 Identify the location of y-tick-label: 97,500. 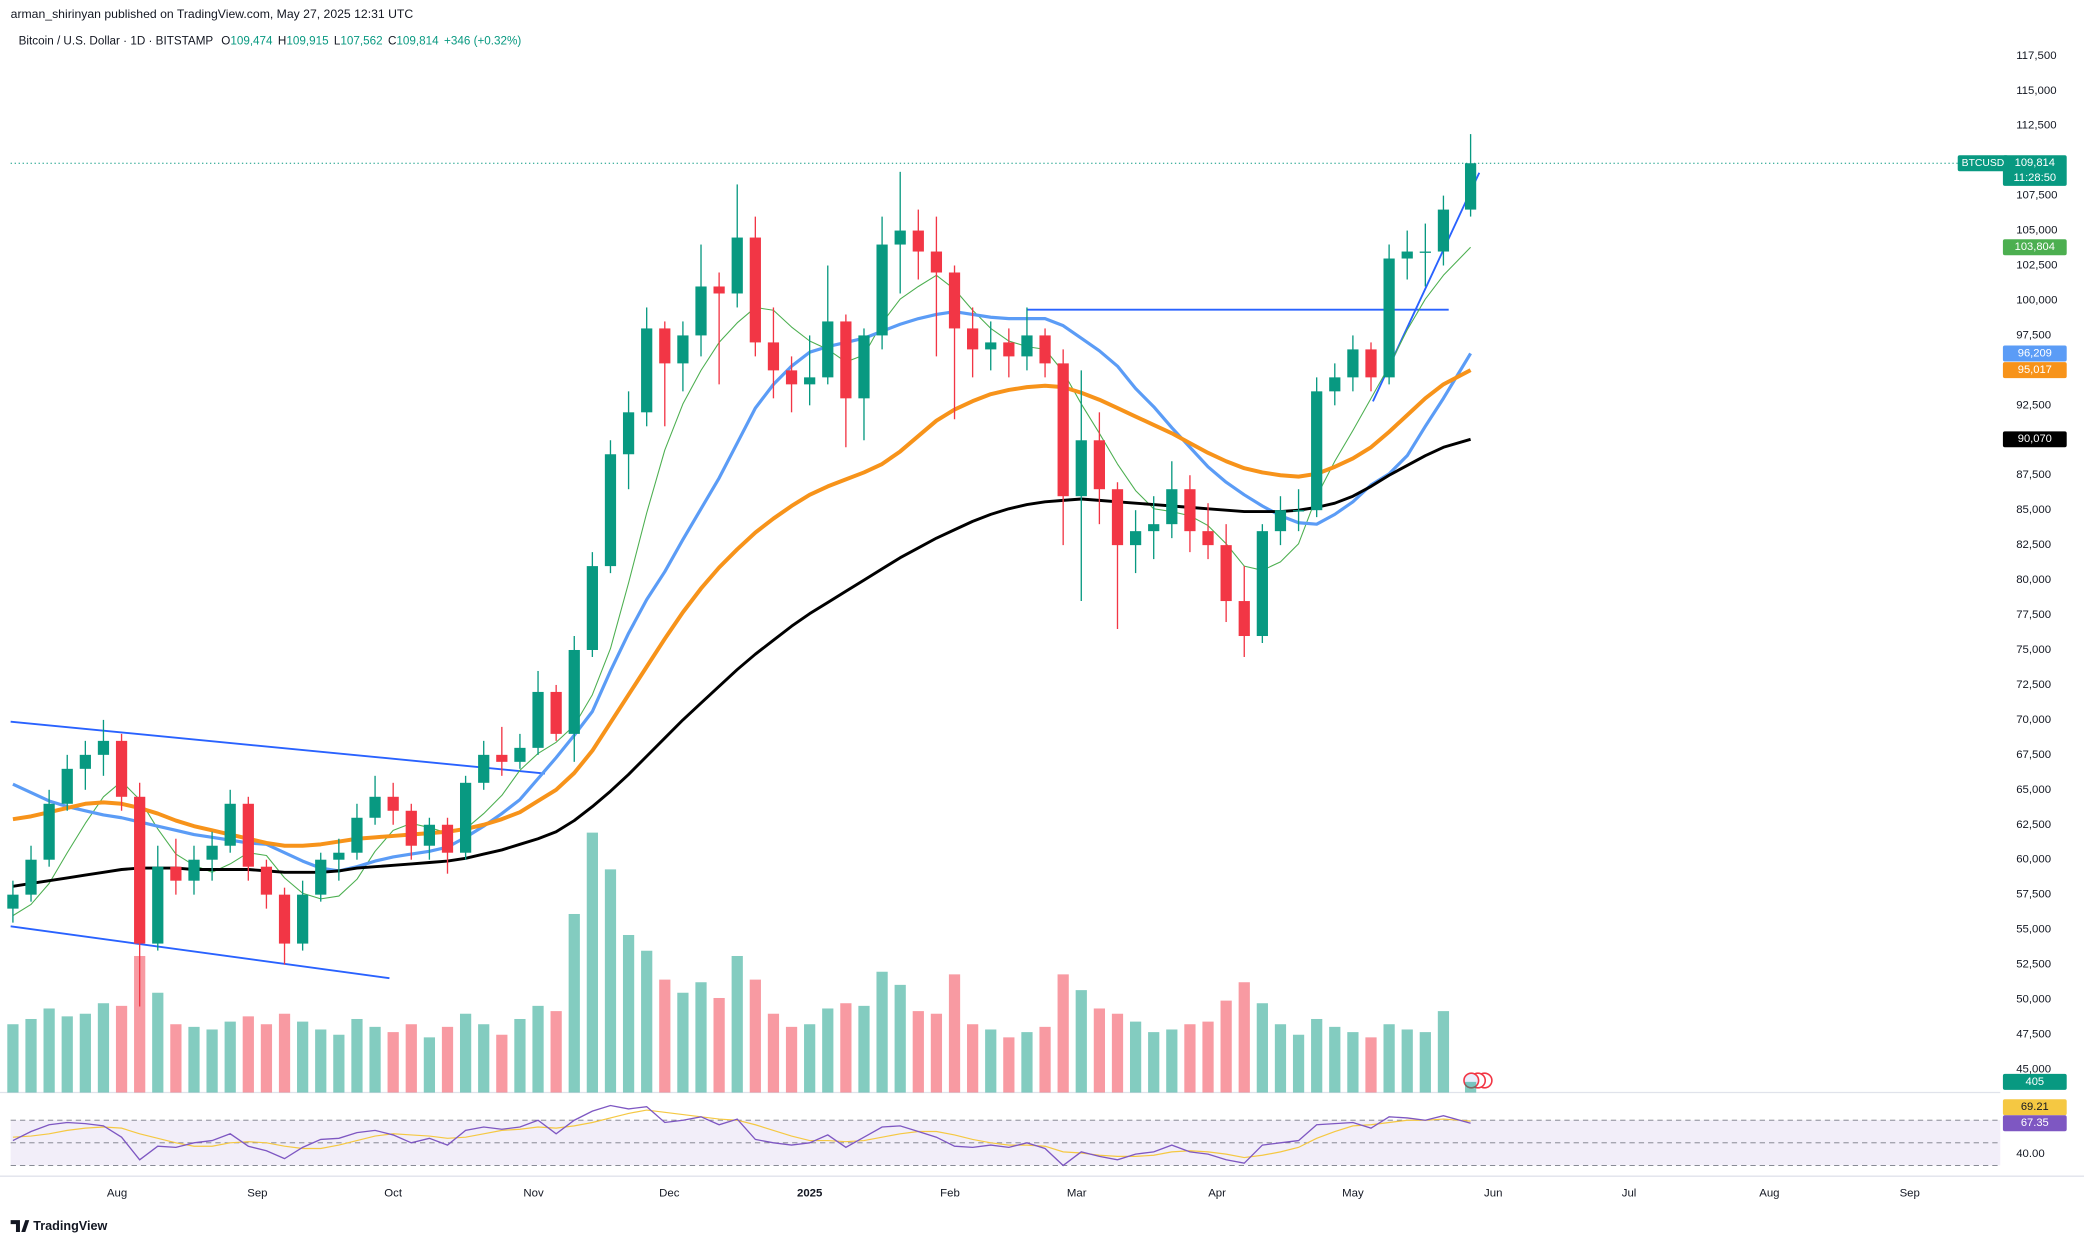
(2033, 335).